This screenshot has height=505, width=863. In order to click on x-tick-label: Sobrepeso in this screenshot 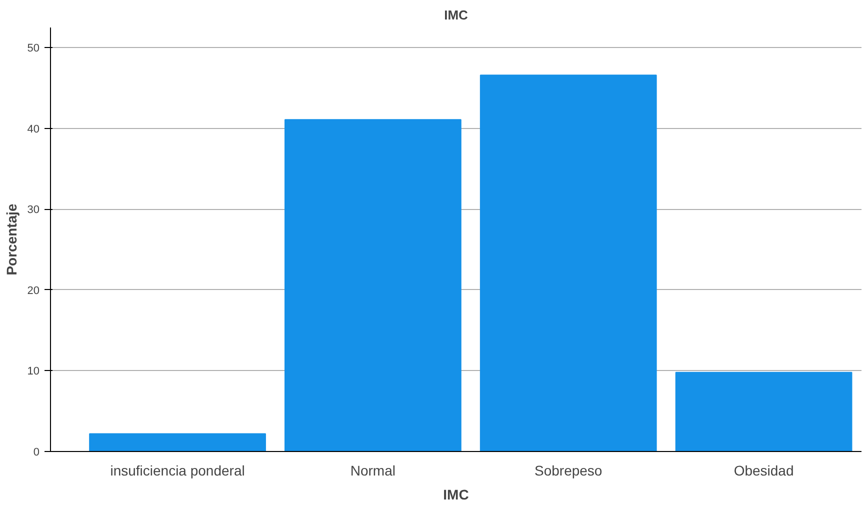, I will do `click(568, 470)`.